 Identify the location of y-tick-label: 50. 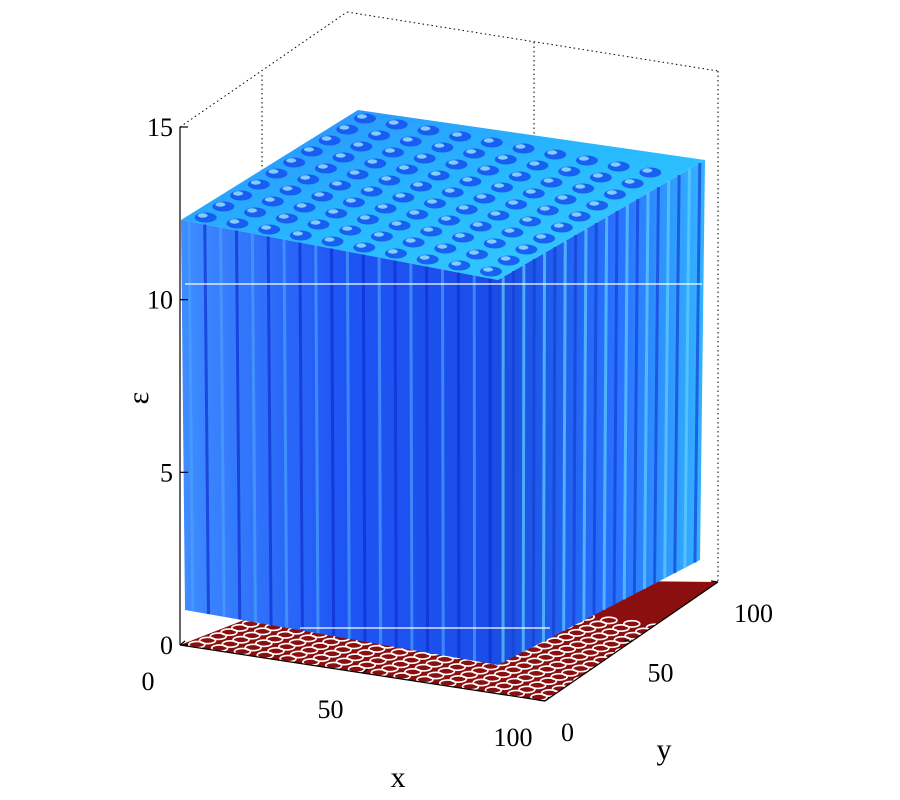
(661, 673).